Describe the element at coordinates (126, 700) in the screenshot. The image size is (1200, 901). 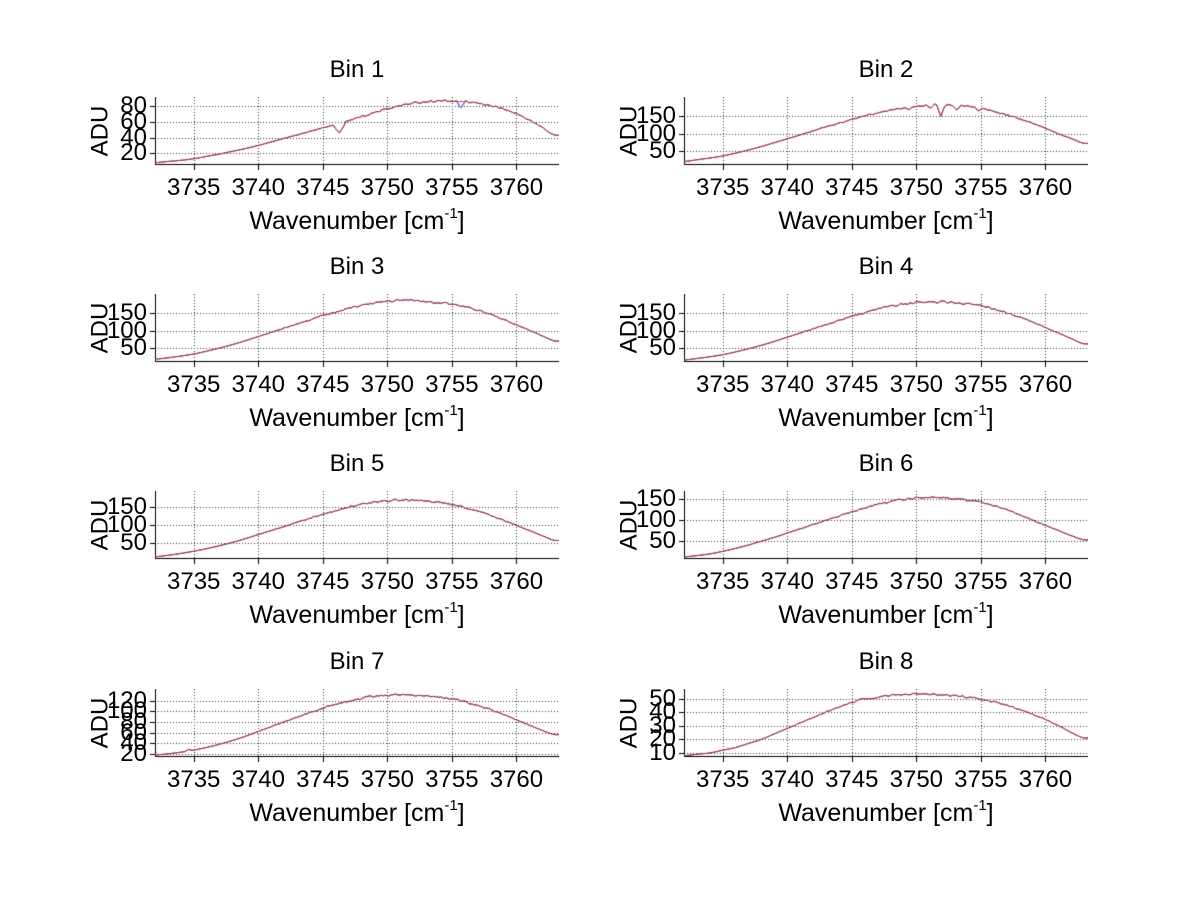
I see `y-tick-label: 120` at that location.